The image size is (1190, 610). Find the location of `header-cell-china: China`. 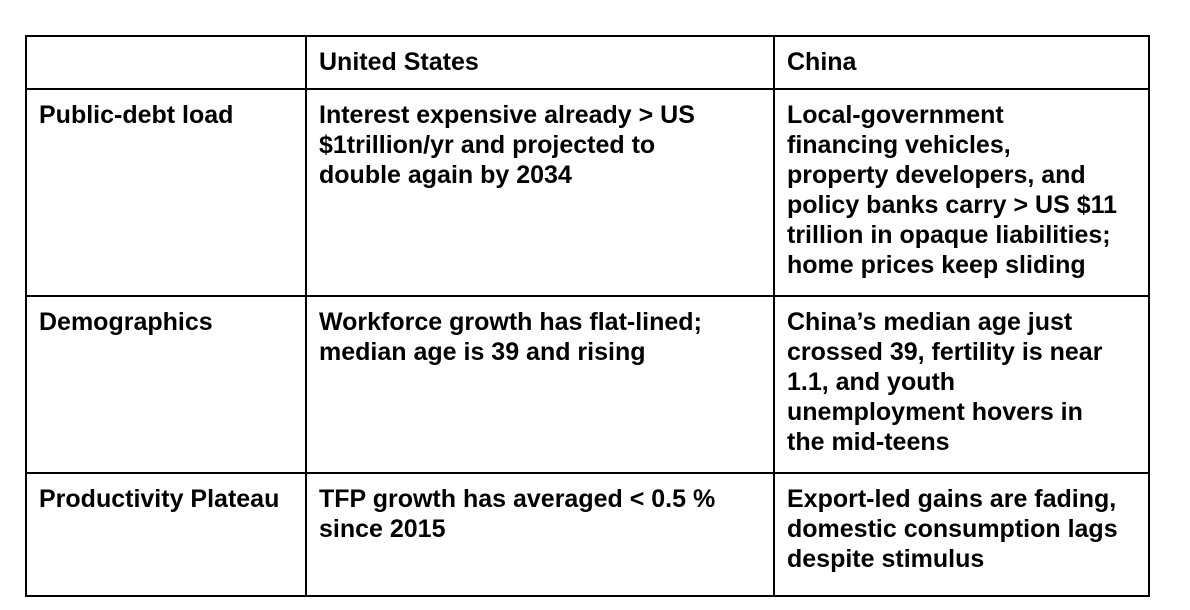

header-cell-china: China is located at coordinates (961, 62).